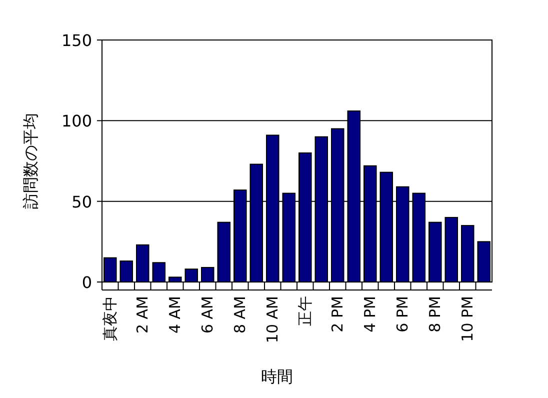 The width and height of the screenshot is (548, 398). Describe the element at coordinates (273, 320) in the screenshot. I see `x-tick-label: 10 AM` at that location.